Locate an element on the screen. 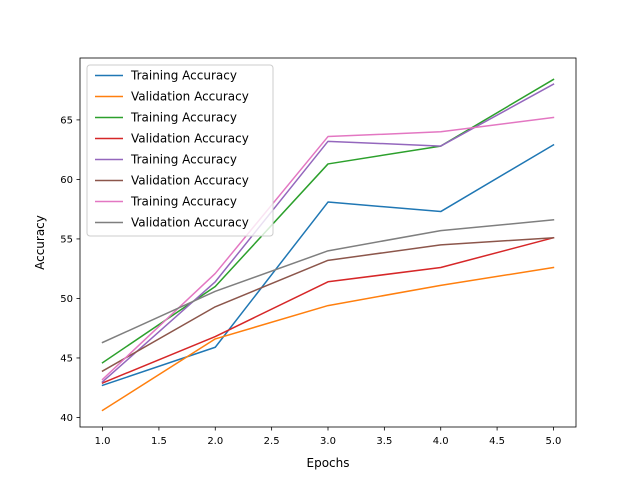 The width and height of the screenshot is (640, 484). x-tick-label: 3.0 is located at coordinates (328, 441).